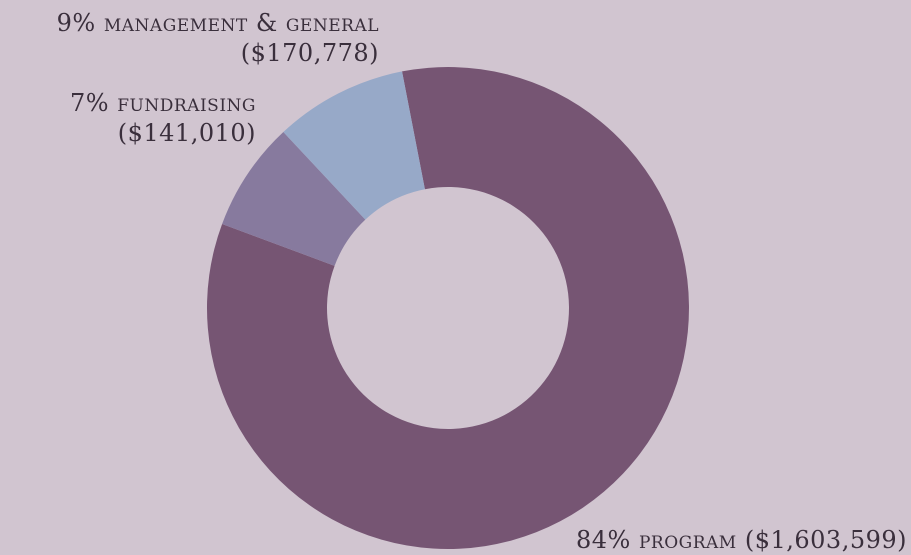 The image size is (911, 555). I want to click on program-amount: ($1,603,599), so click(825, 540).